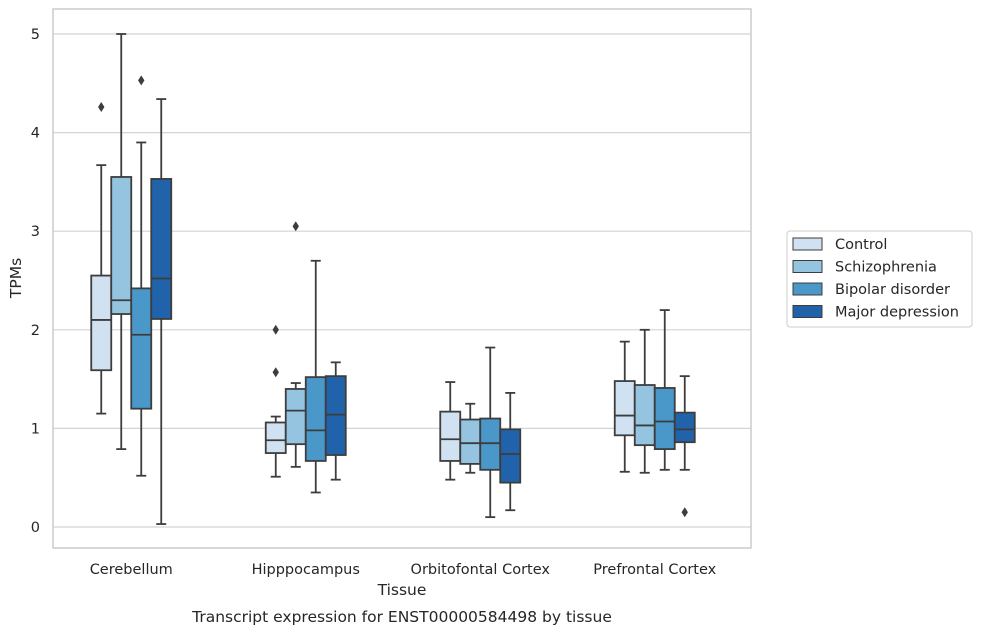 The width and height of the screenshot is (983, 634). I want to click on legend-label: Major depression, so click(897, 313).